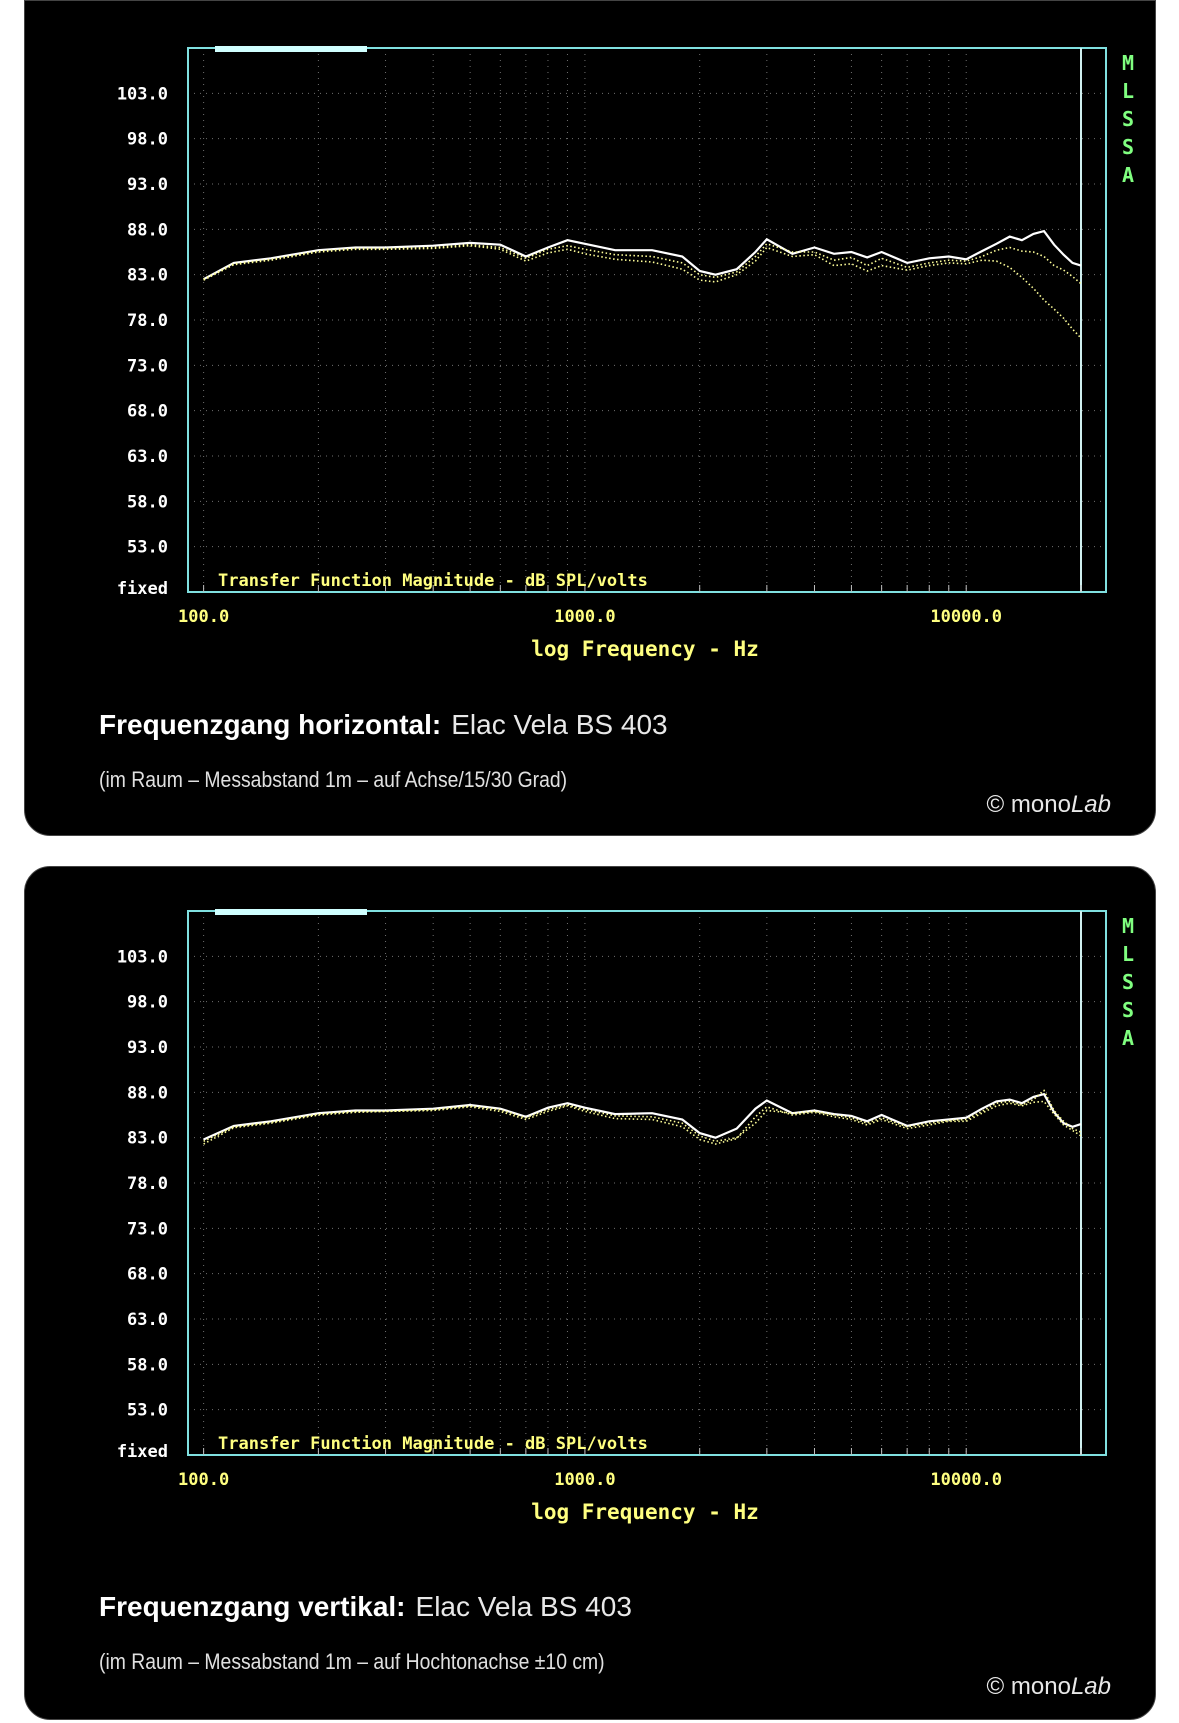  I want to click on caption-title: Frequenzgang vertikal:, so click(252, 1606).